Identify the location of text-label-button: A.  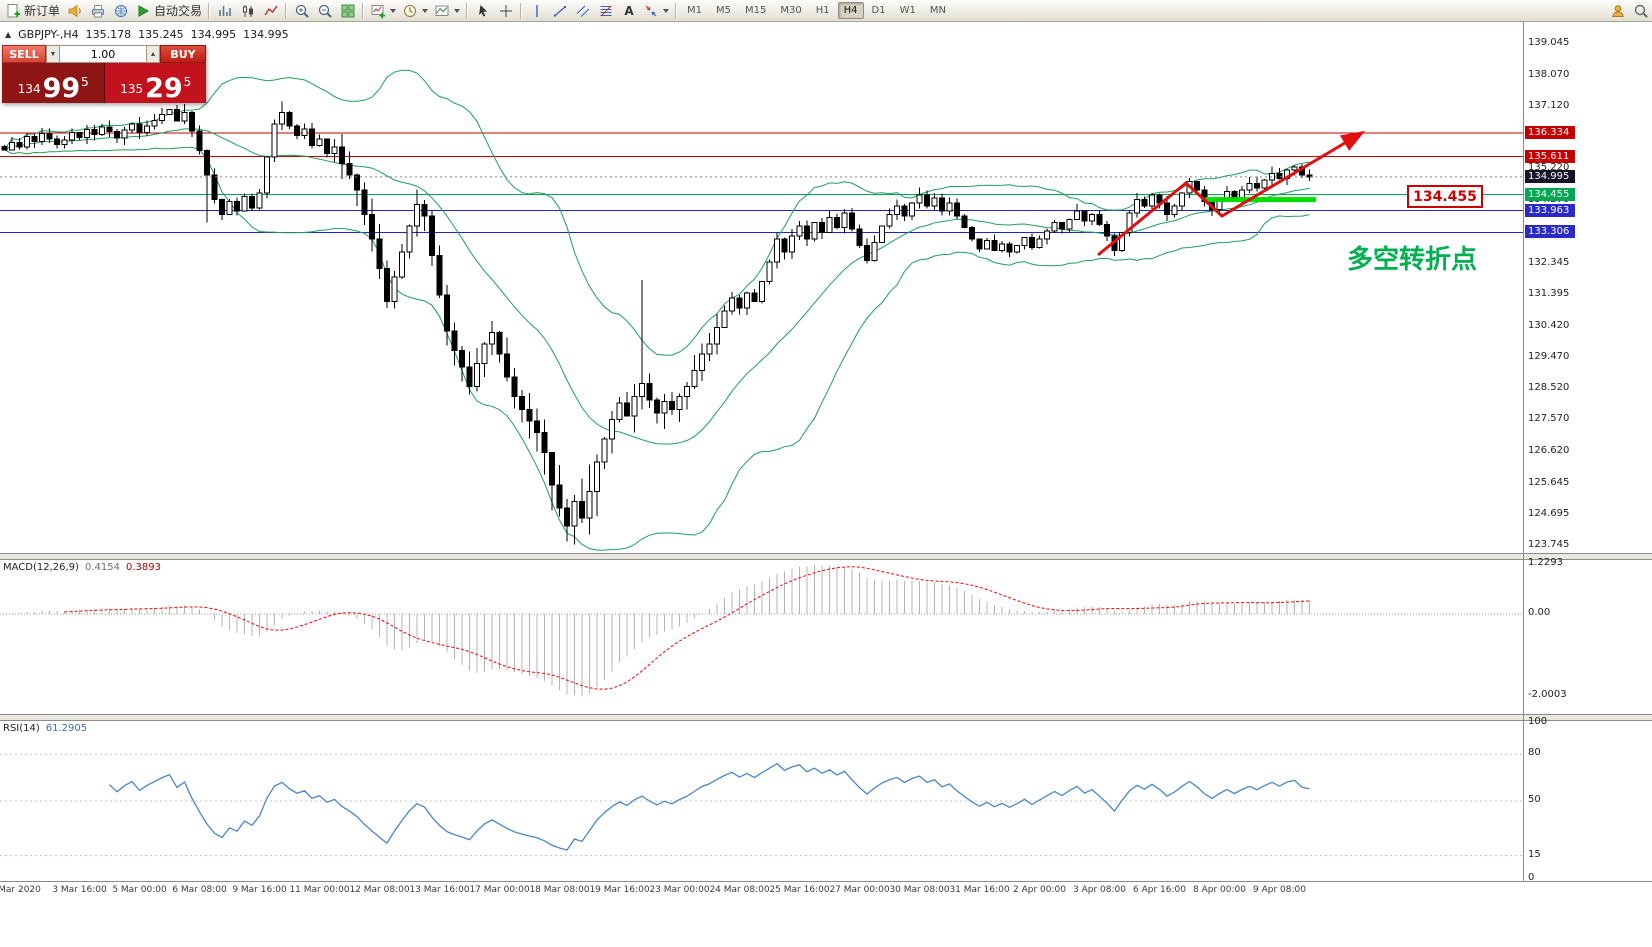
(628, 11).